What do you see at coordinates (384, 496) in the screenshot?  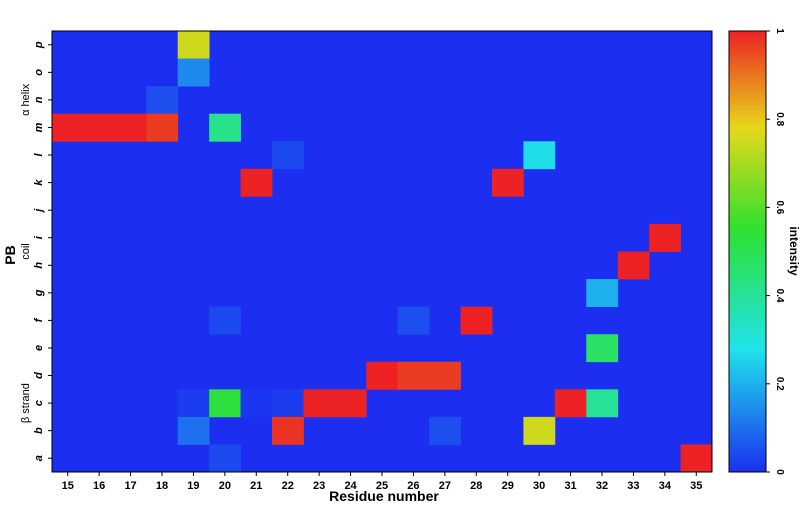 I see `x-axis-title: Residue number` at bounding box center [384, 496].